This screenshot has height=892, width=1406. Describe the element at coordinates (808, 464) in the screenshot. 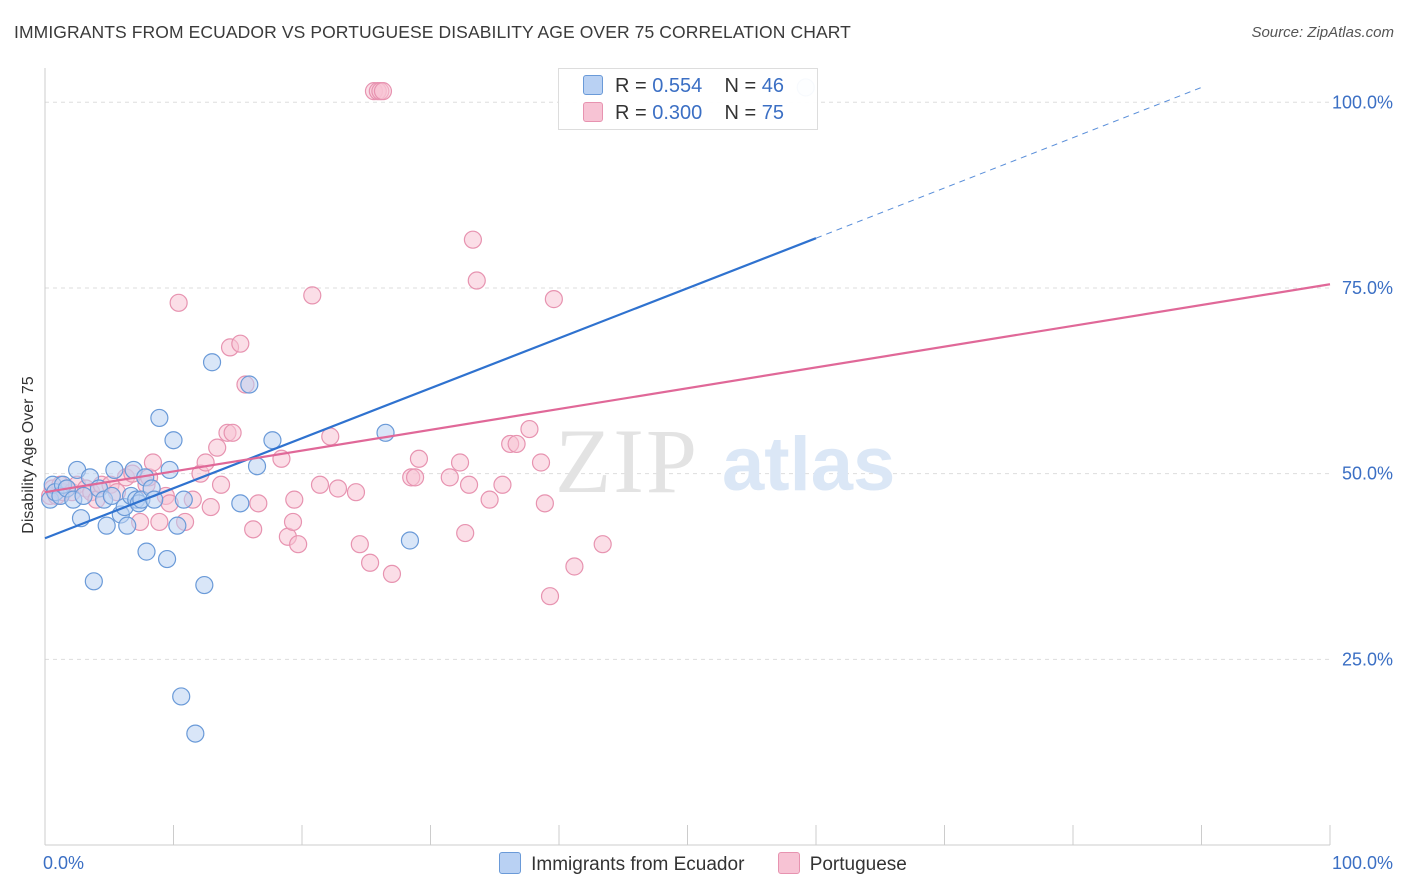

I see `watermark-atlas: atlas` at that location.